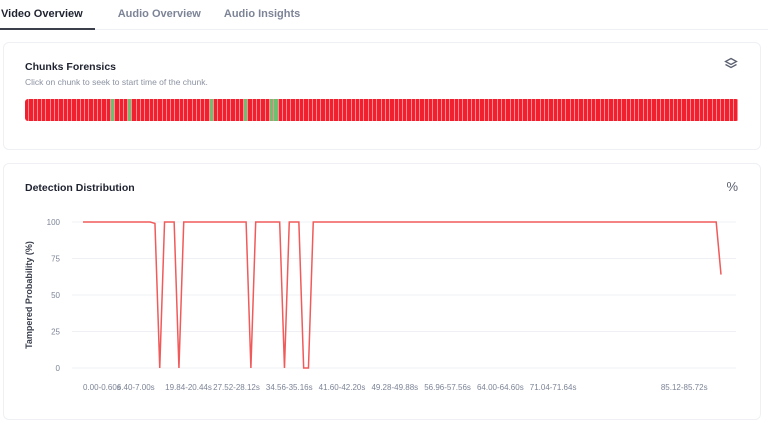  I want to click on tab-audio-insights: Audio Insights, so click(262, 14).